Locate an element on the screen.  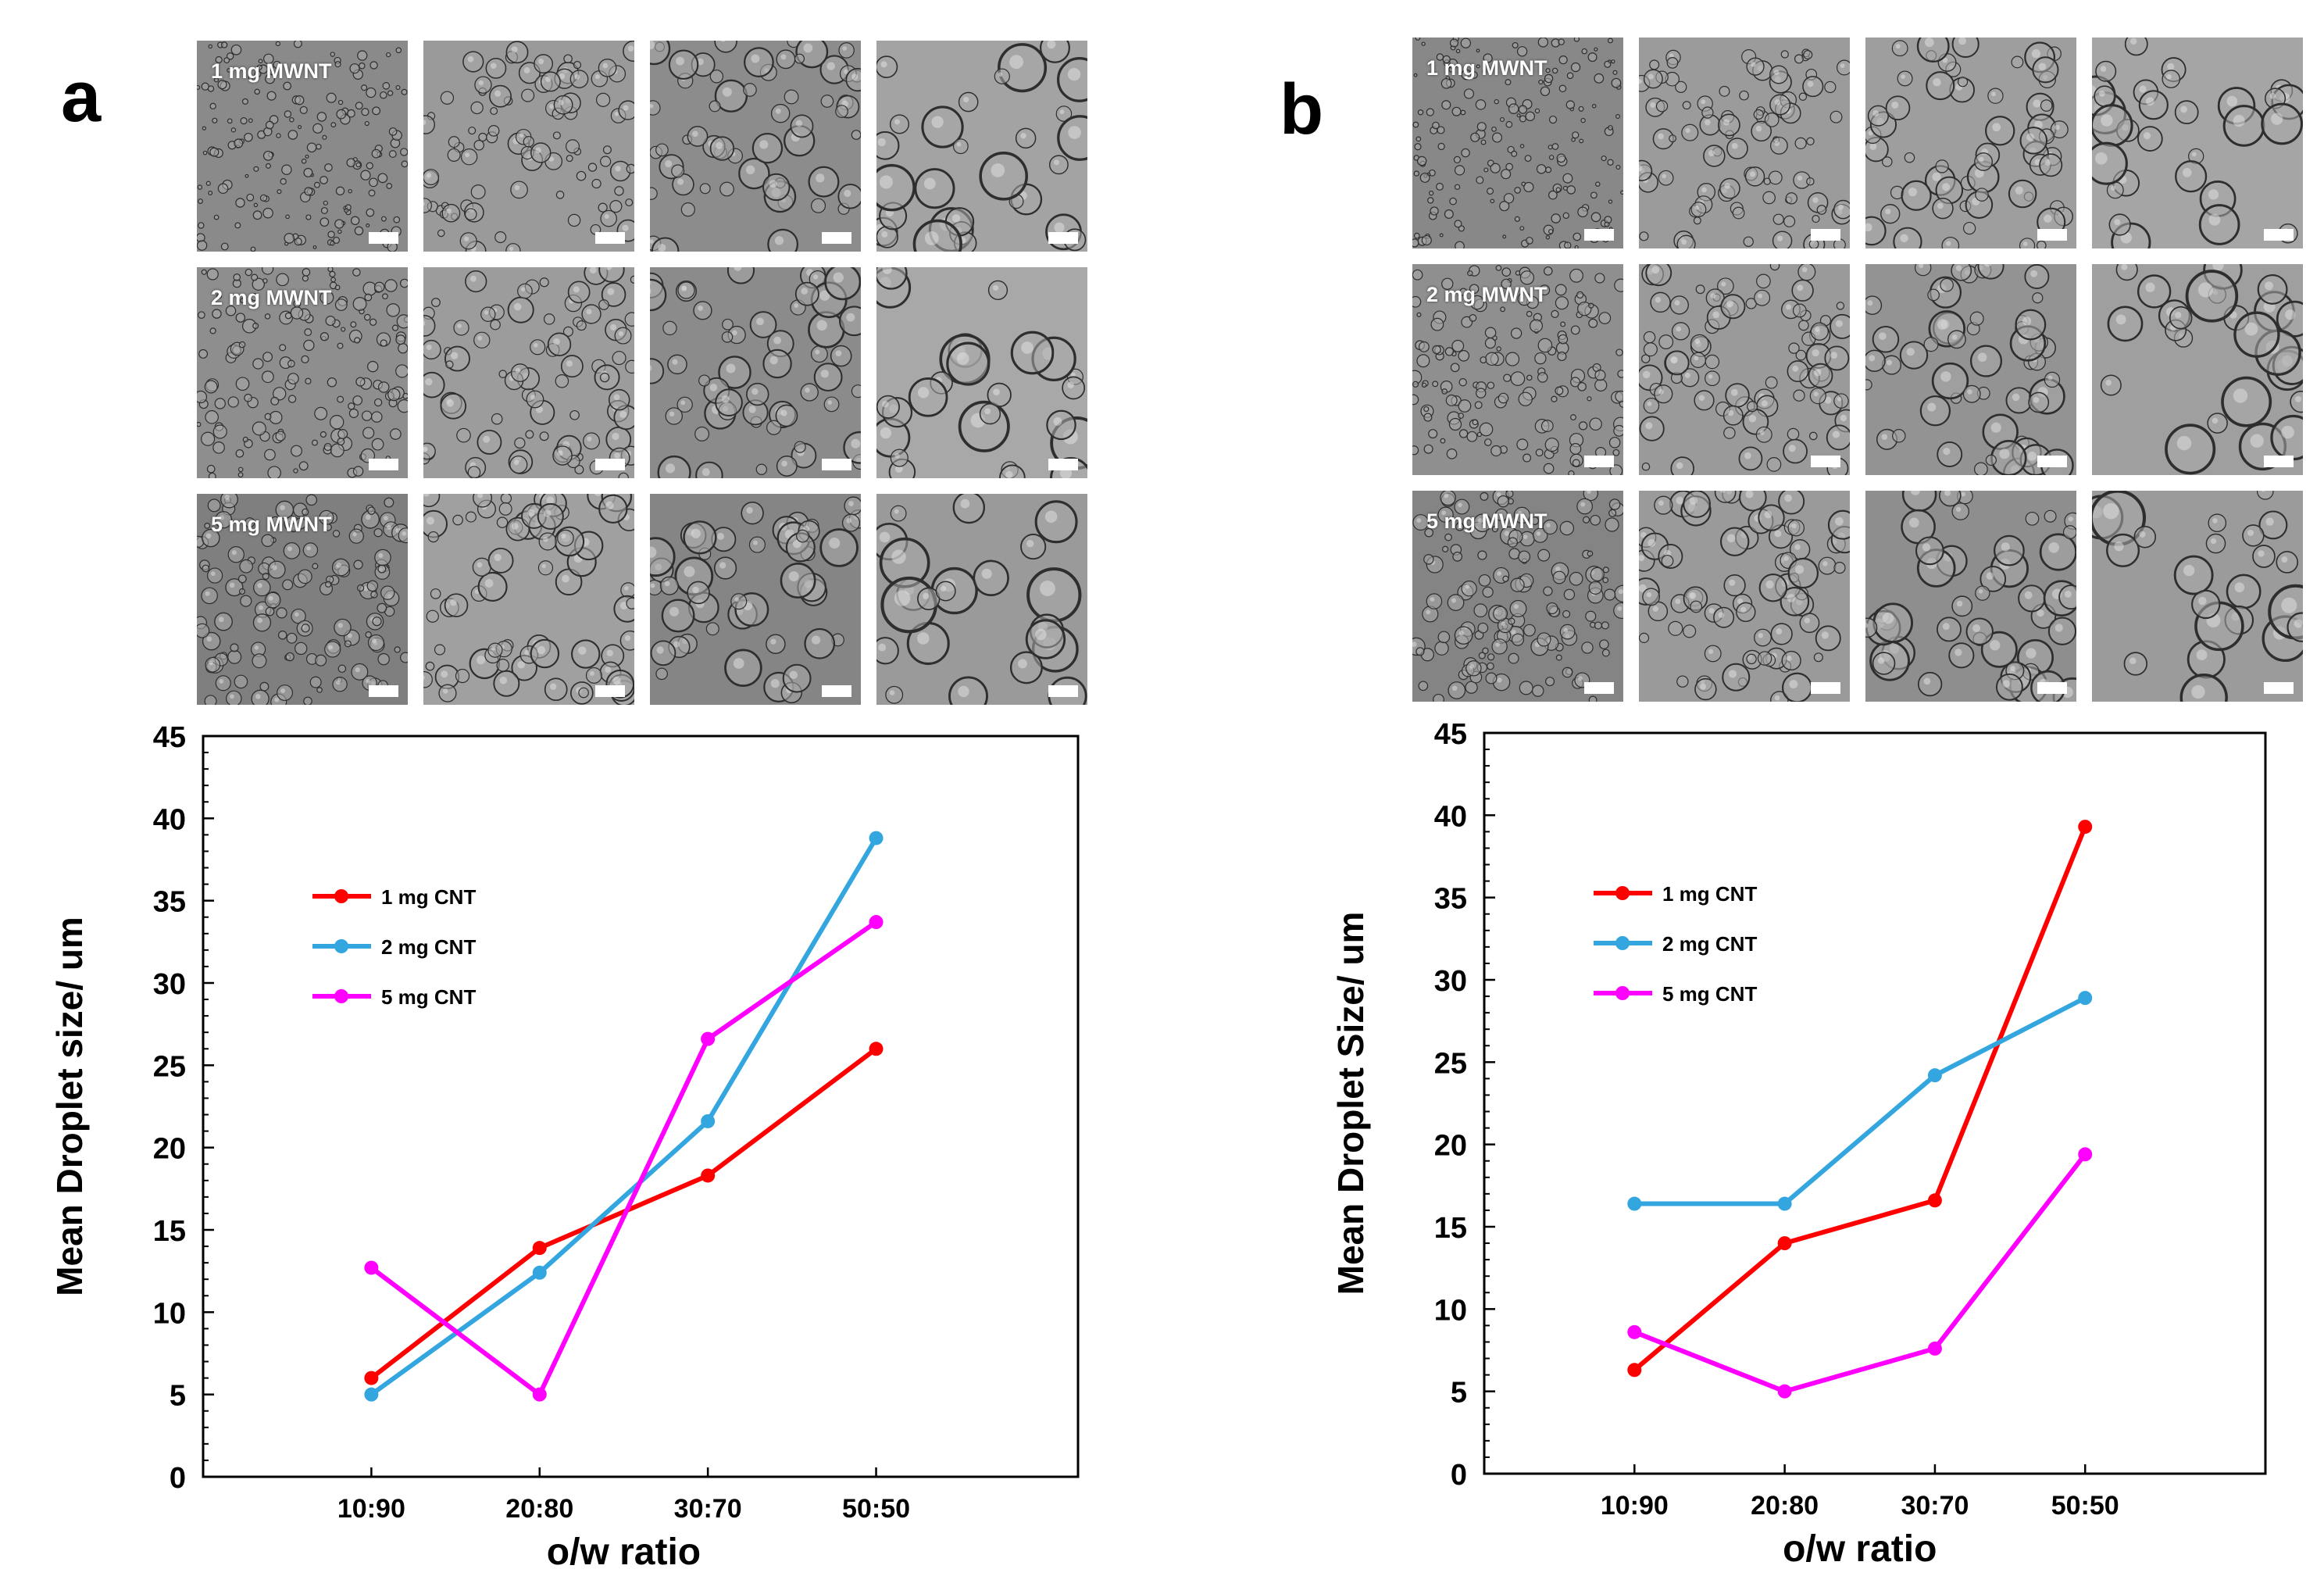
row-label-a-3: 5 mg MWNT is located at coordinates (271, 525).